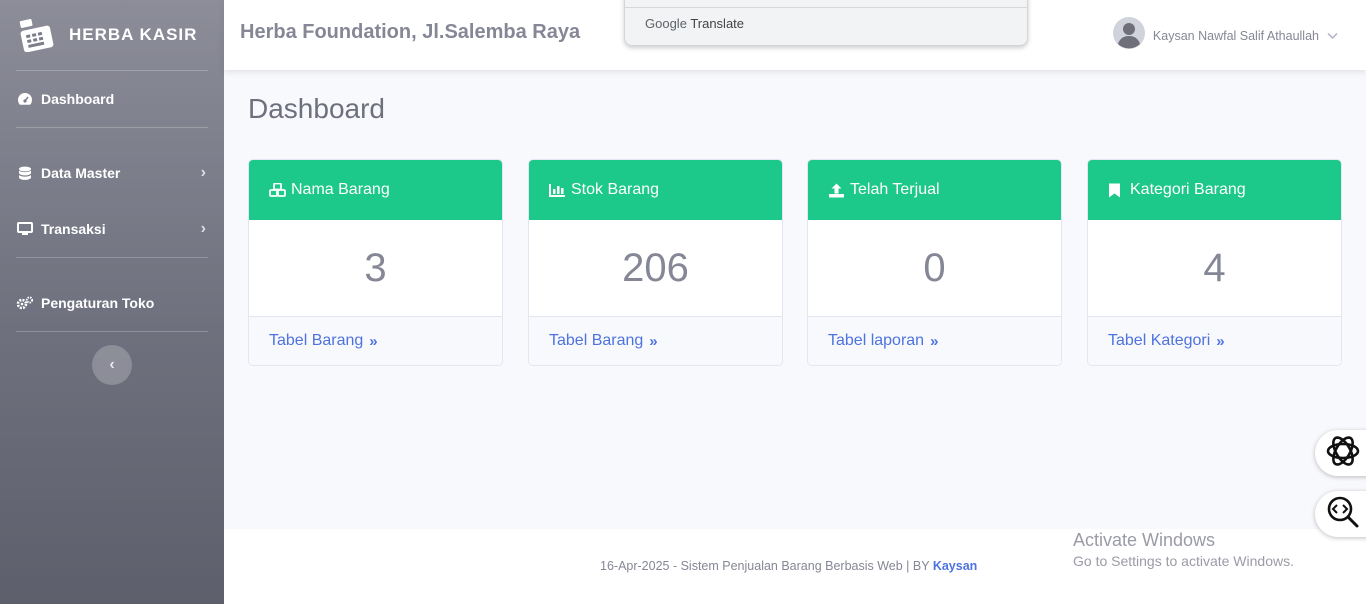  Describe the element at coordinates (36, 35) in the screenshot. I see `cash-register-icon` at that location.